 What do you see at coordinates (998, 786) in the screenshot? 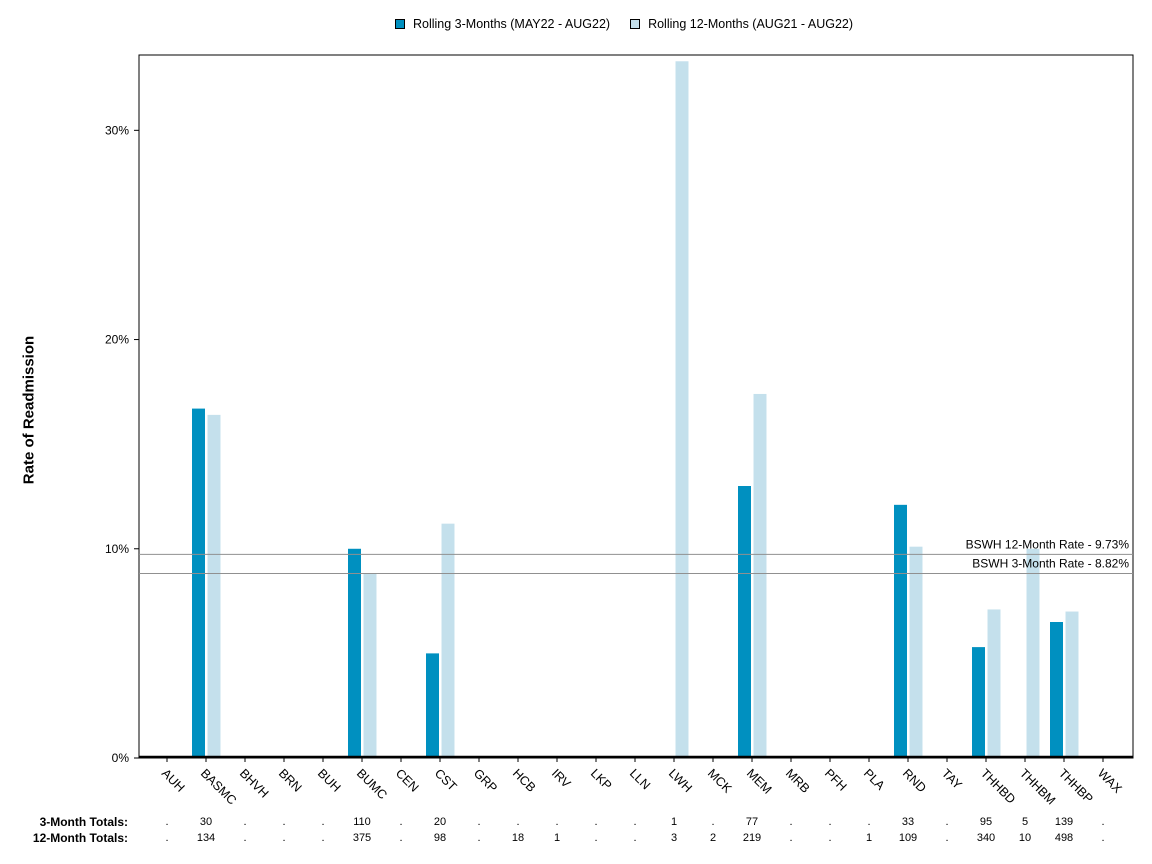
I see `x-tick-label: THHBD` at bounding box center [998, 786].